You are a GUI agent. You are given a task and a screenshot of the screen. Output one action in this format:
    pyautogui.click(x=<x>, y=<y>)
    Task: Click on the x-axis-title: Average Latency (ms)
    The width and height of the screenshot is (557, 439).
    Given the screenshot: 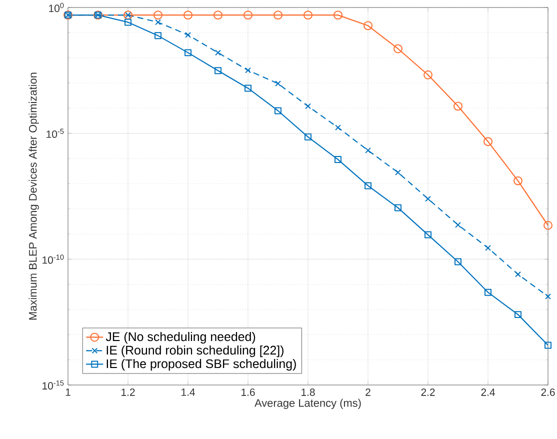 What is the action you would take?
    pyautogui.click(x=307, y=403)
    